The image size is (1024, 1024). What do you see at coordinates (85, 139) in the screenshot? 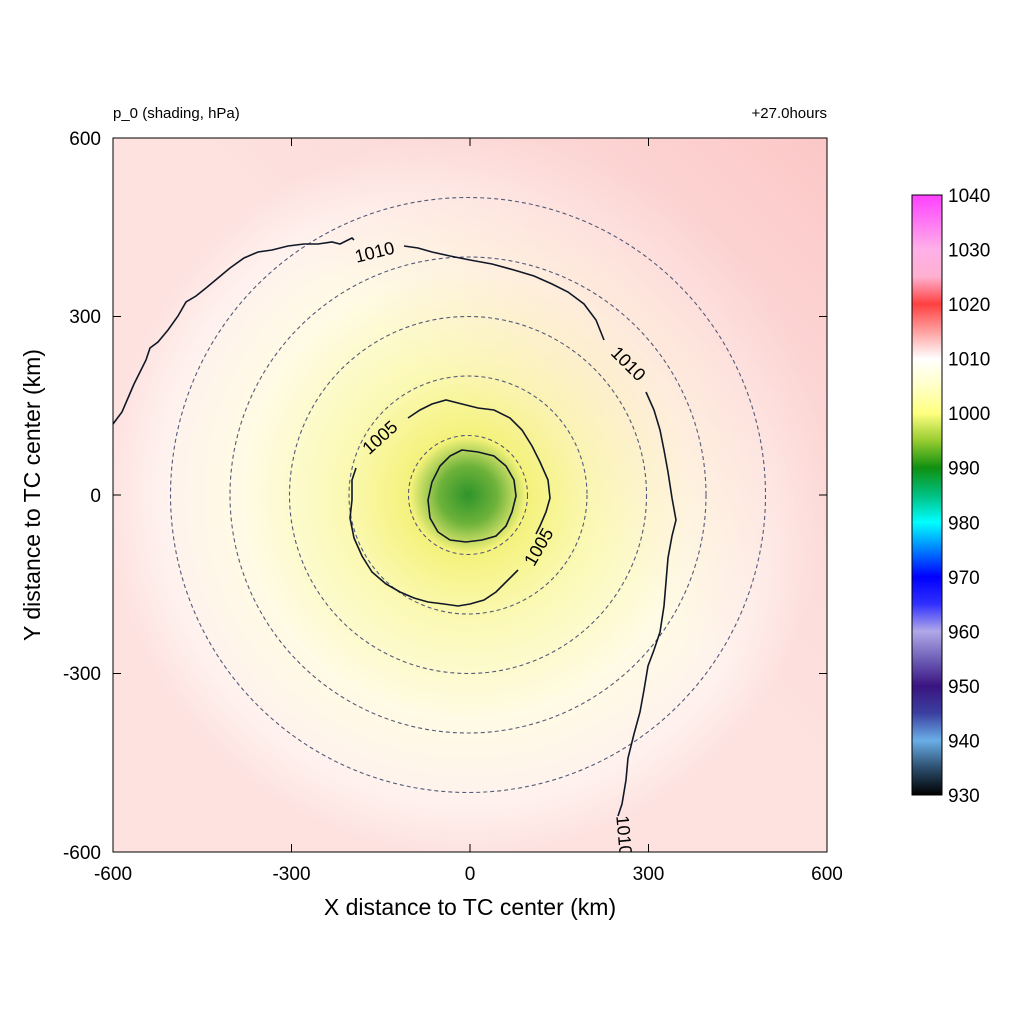
I see `ytick-label: 600` at bounding box center [85, 139].